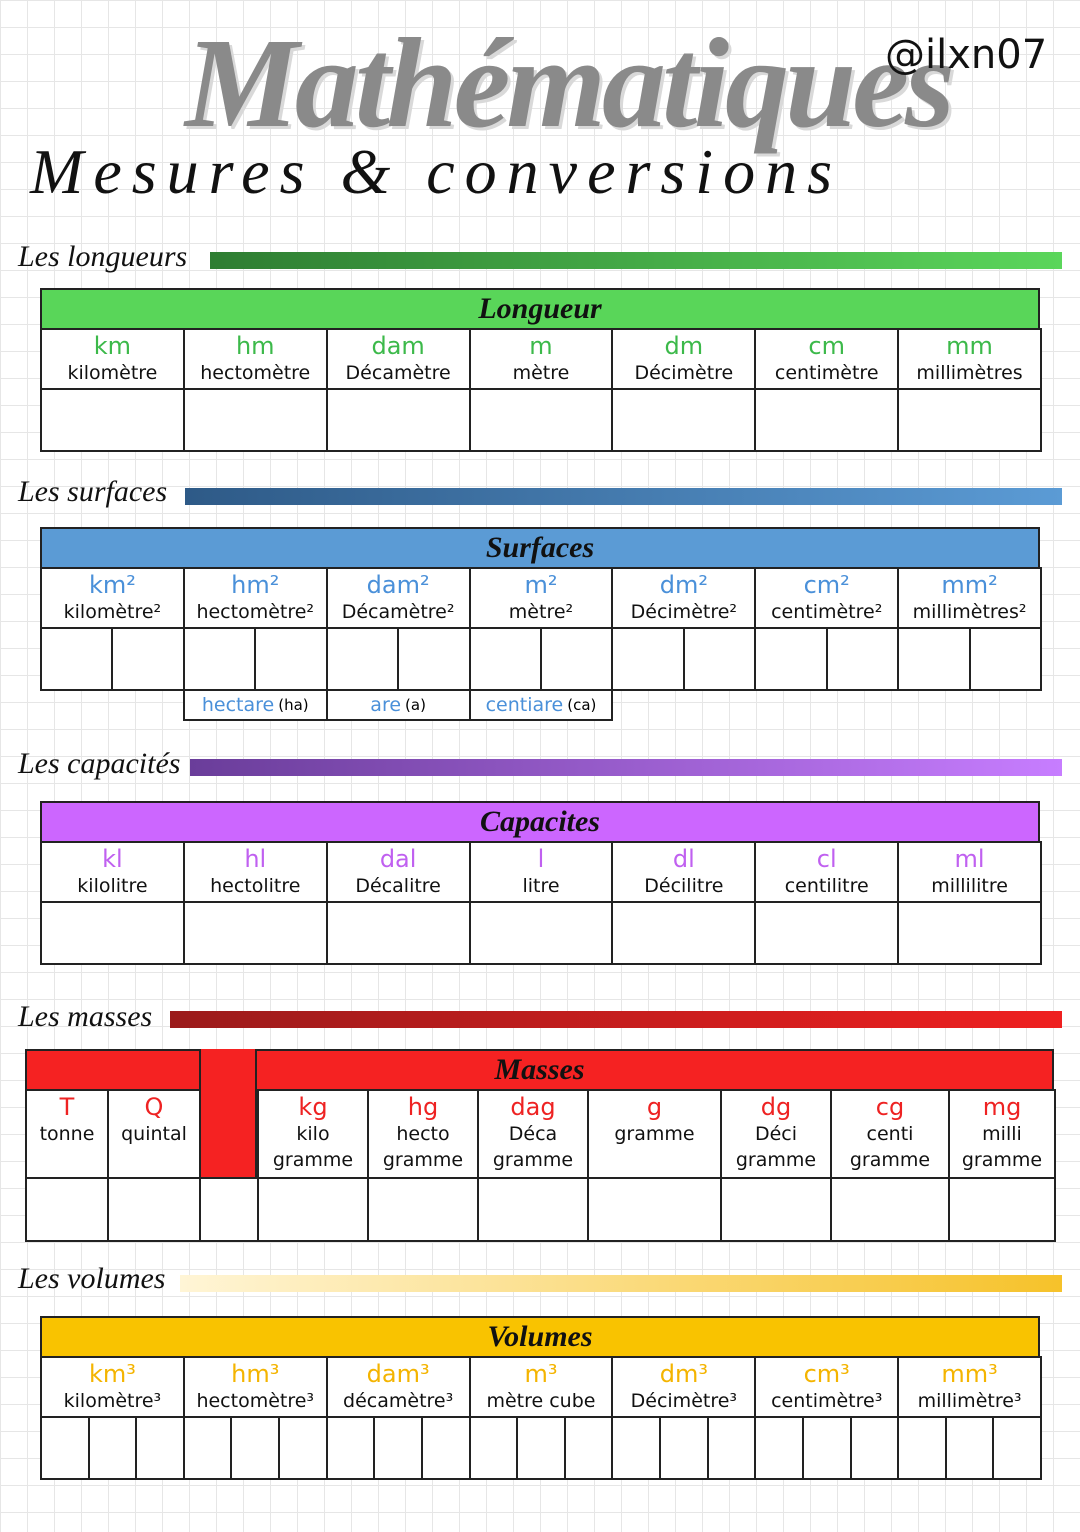 The width and height of the screenshot is (1080, 1532). Describe the element at coordinates (255, 886) in the screenshot. I see `unit-name: hectolitre` at that location.